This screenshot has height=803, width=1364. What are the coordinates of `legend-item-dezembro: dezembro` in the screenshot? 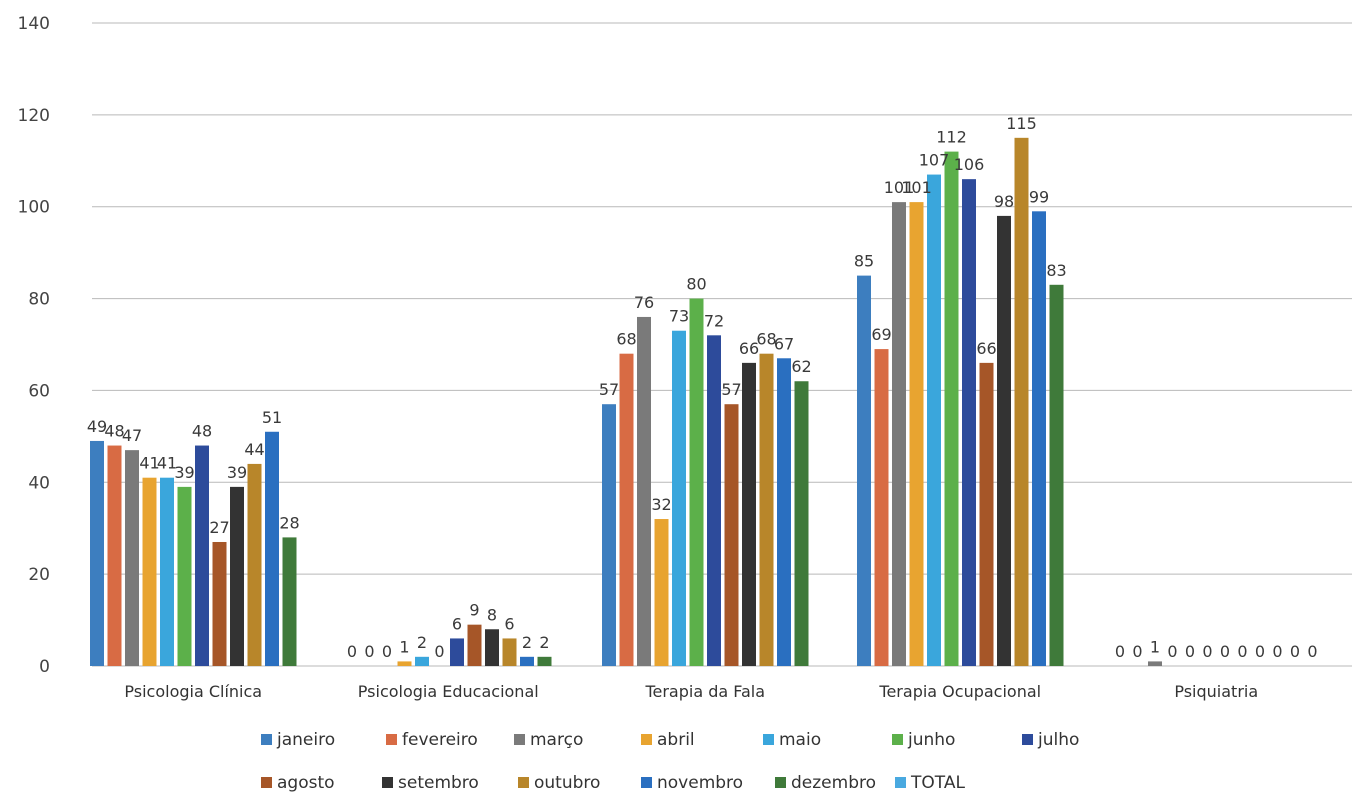 It's located at (825, 783).